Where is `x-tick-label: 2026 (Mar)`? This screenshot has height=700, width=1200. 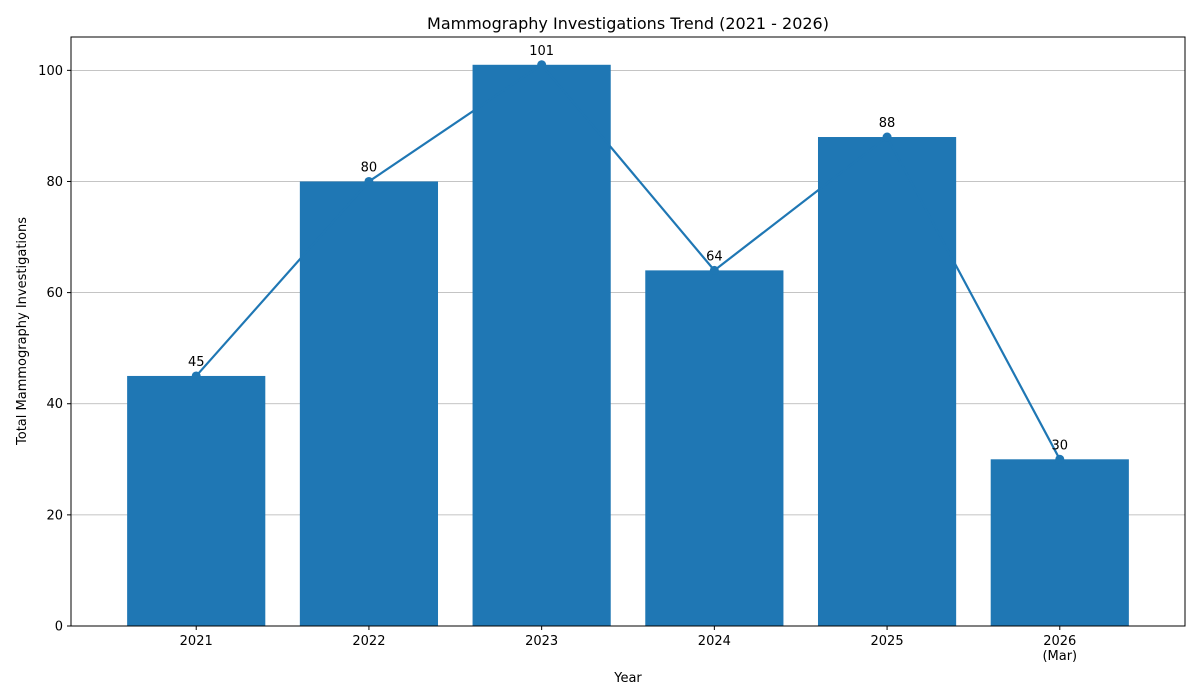 x-tick-label: 2026 (Mar) is located at coordinates (1059, 649).